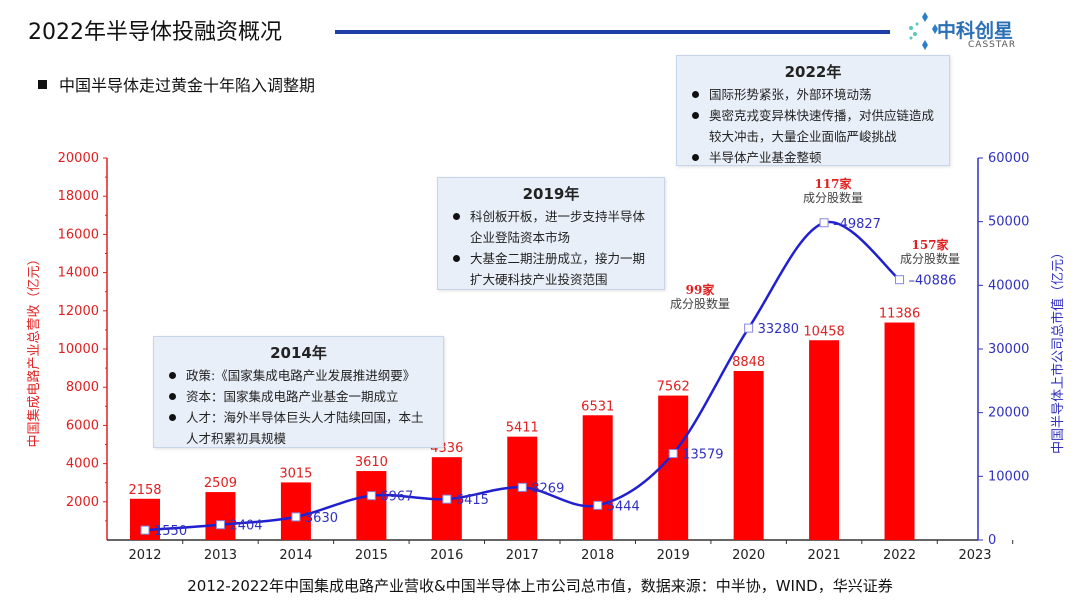 The width and height of the screenshot is (1080, 608). What do you see at coordinates (547, 488) in the screenshot?
I see `line-label: 8269` at bounding box center [547, 488].